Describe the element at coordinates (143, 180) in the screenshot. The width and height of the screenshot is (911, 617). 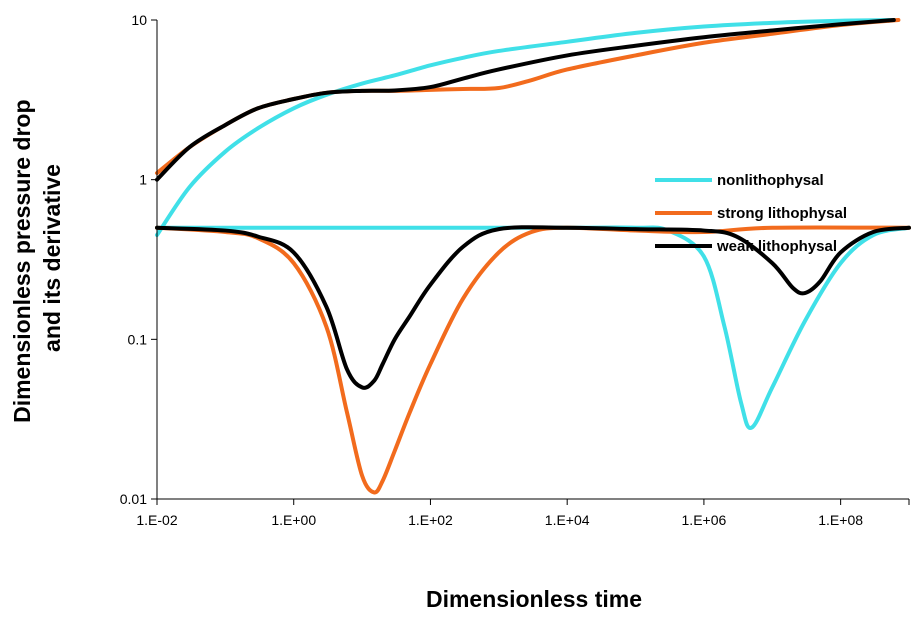
I see `y-tick-label: 1` at that location.